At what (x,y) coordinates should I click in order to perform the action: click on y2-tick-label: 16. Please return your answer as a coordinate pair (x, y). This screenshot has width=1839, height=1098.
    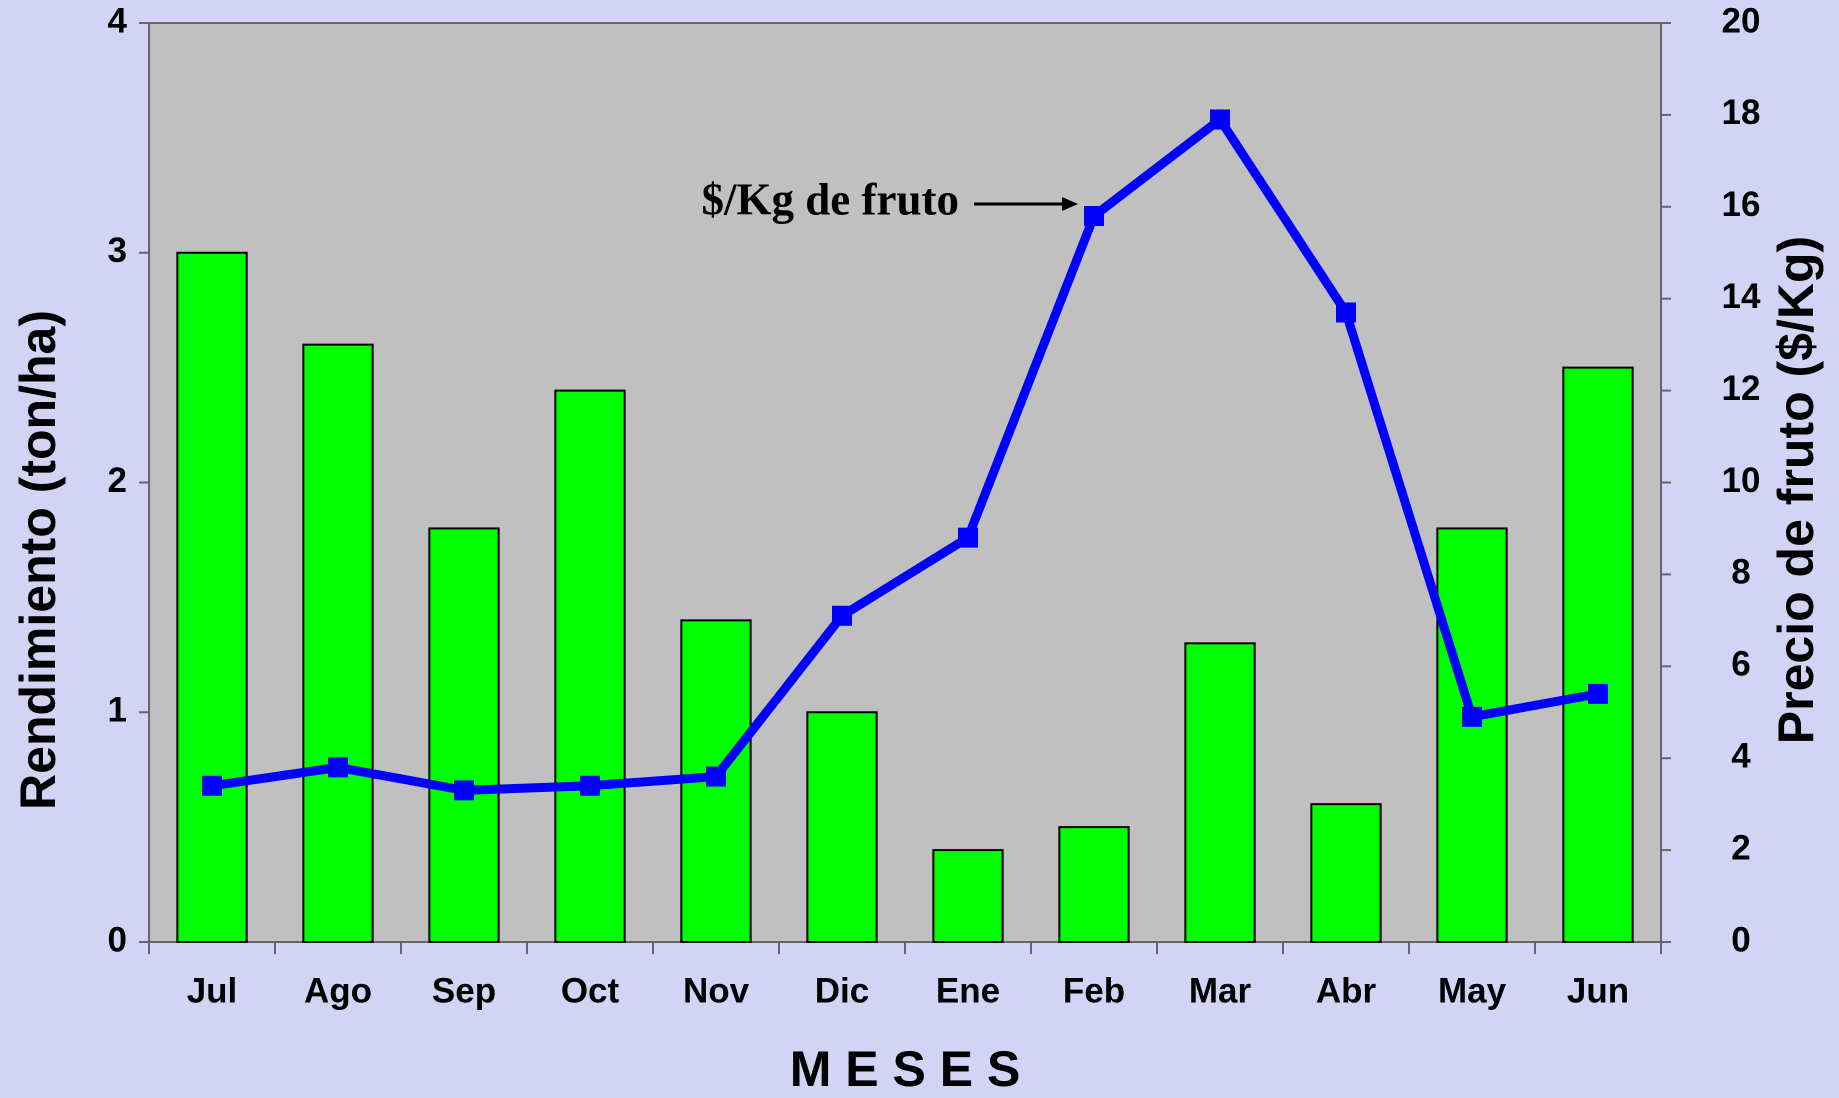
    Looking at the image, I should click on (1741, 204).